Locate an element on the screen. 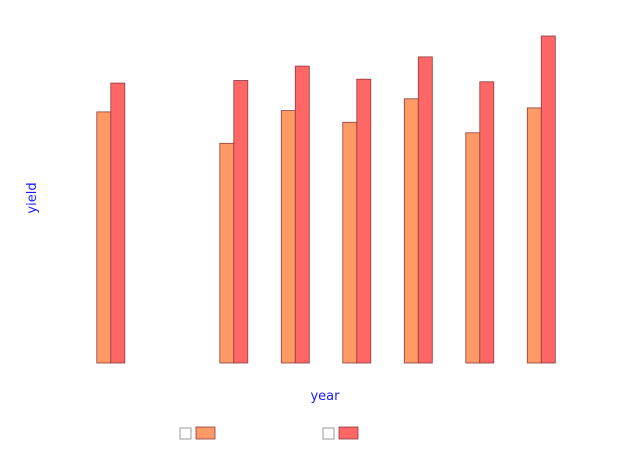 The height and width of the screenshot is (467, 640). legend is located at coordinates (269, 433).